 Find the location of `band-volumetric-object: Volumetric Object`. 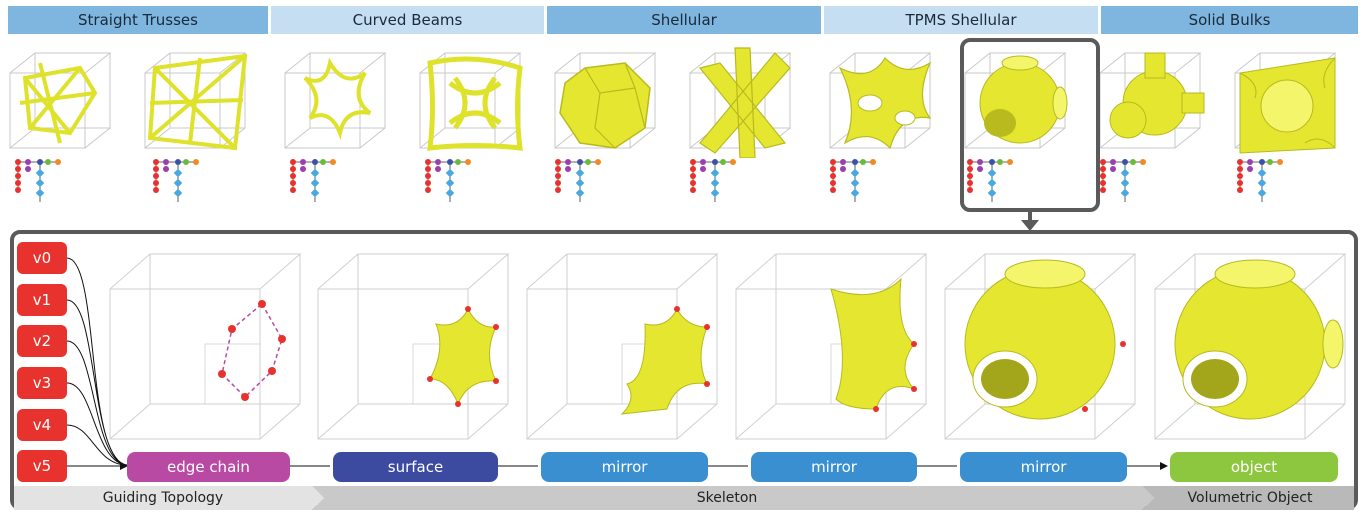

band-volumetric-object: Volumetric Object is located at coordinates (1250, 498).